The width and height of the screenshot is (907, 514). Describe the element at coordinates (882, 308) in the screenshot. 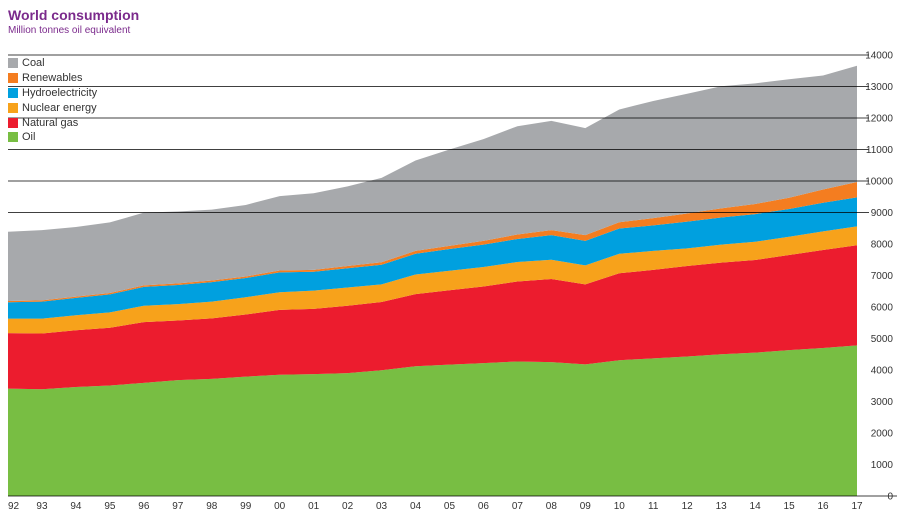

I see `y-tick-label: 6000` at that location.